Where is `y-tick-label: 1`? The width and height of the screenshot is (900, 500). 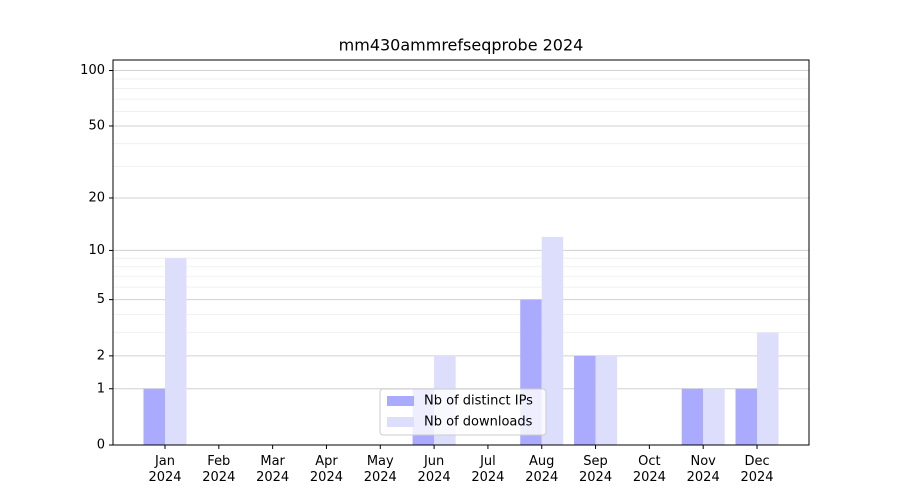 y-tick-label: 1 is located at coordinates (101, 388).